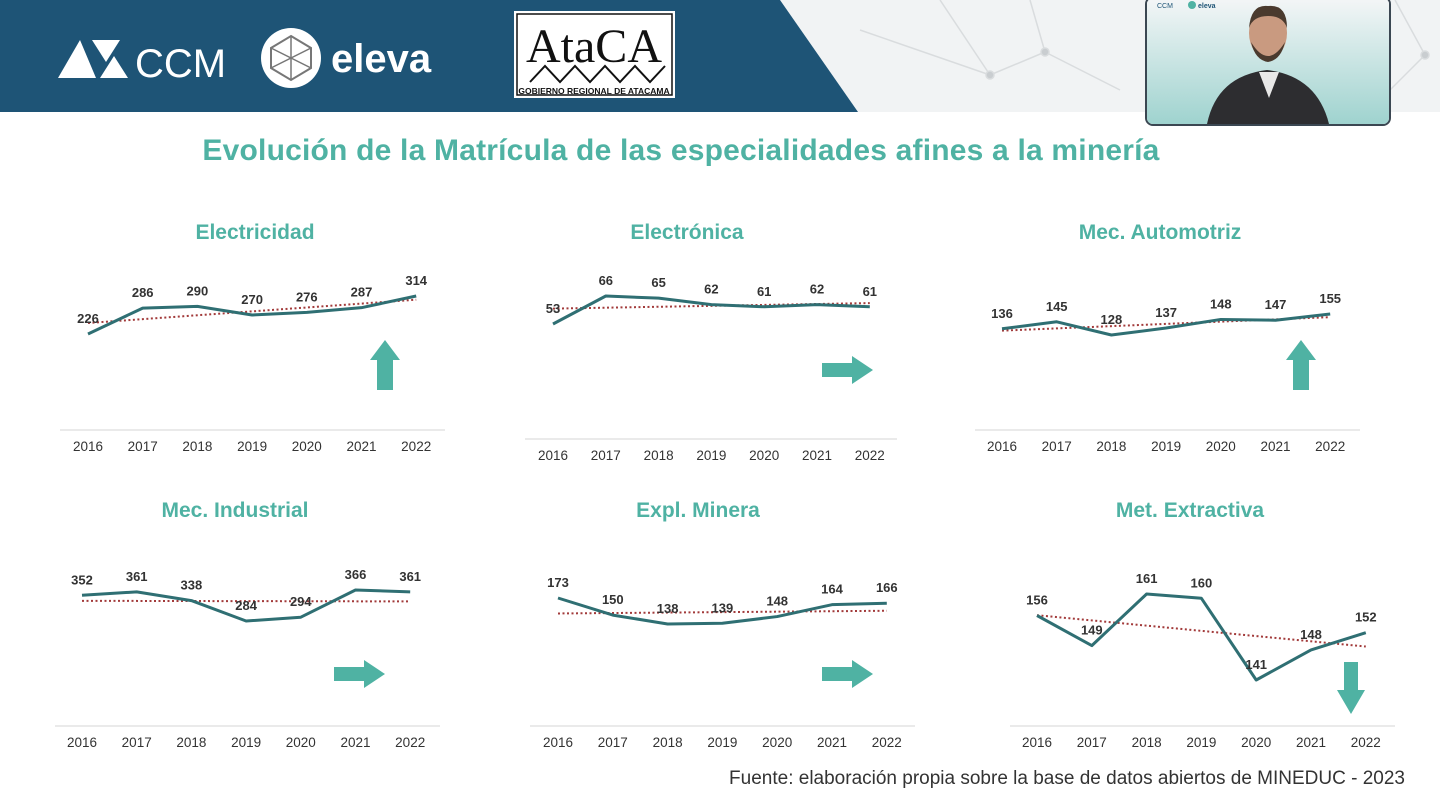 This screenshot has height=797, width=1440. I want to click on ccm-logo: CCM, so click(142, 63).